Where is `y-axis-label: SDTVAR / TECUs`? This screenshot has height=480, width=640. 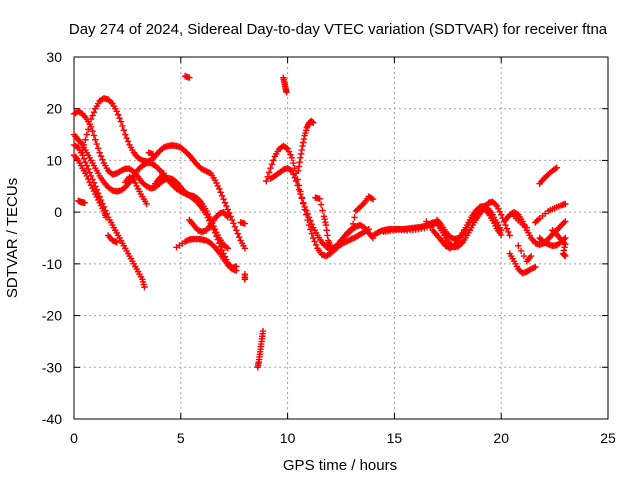
y-axis-label: SDTVAR / TECUs is located at coordinates (12, 238).